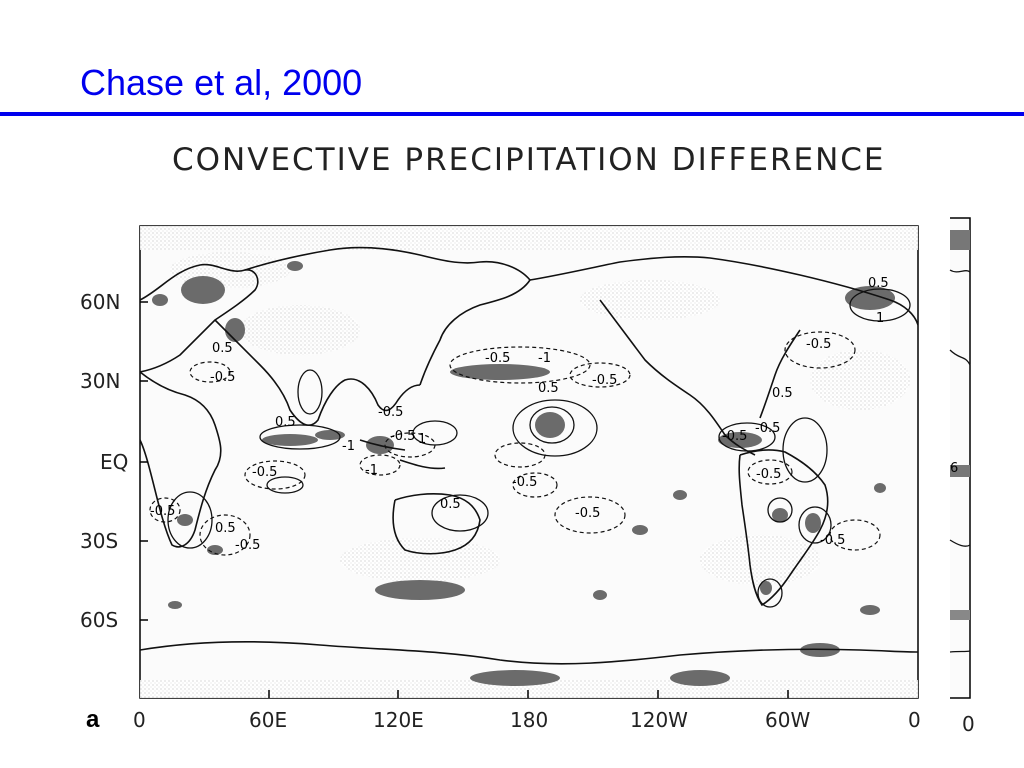 This screenshot has width=1024, height=768. I want to click on partial-panel-lon-label: 0, so click(968, 724).